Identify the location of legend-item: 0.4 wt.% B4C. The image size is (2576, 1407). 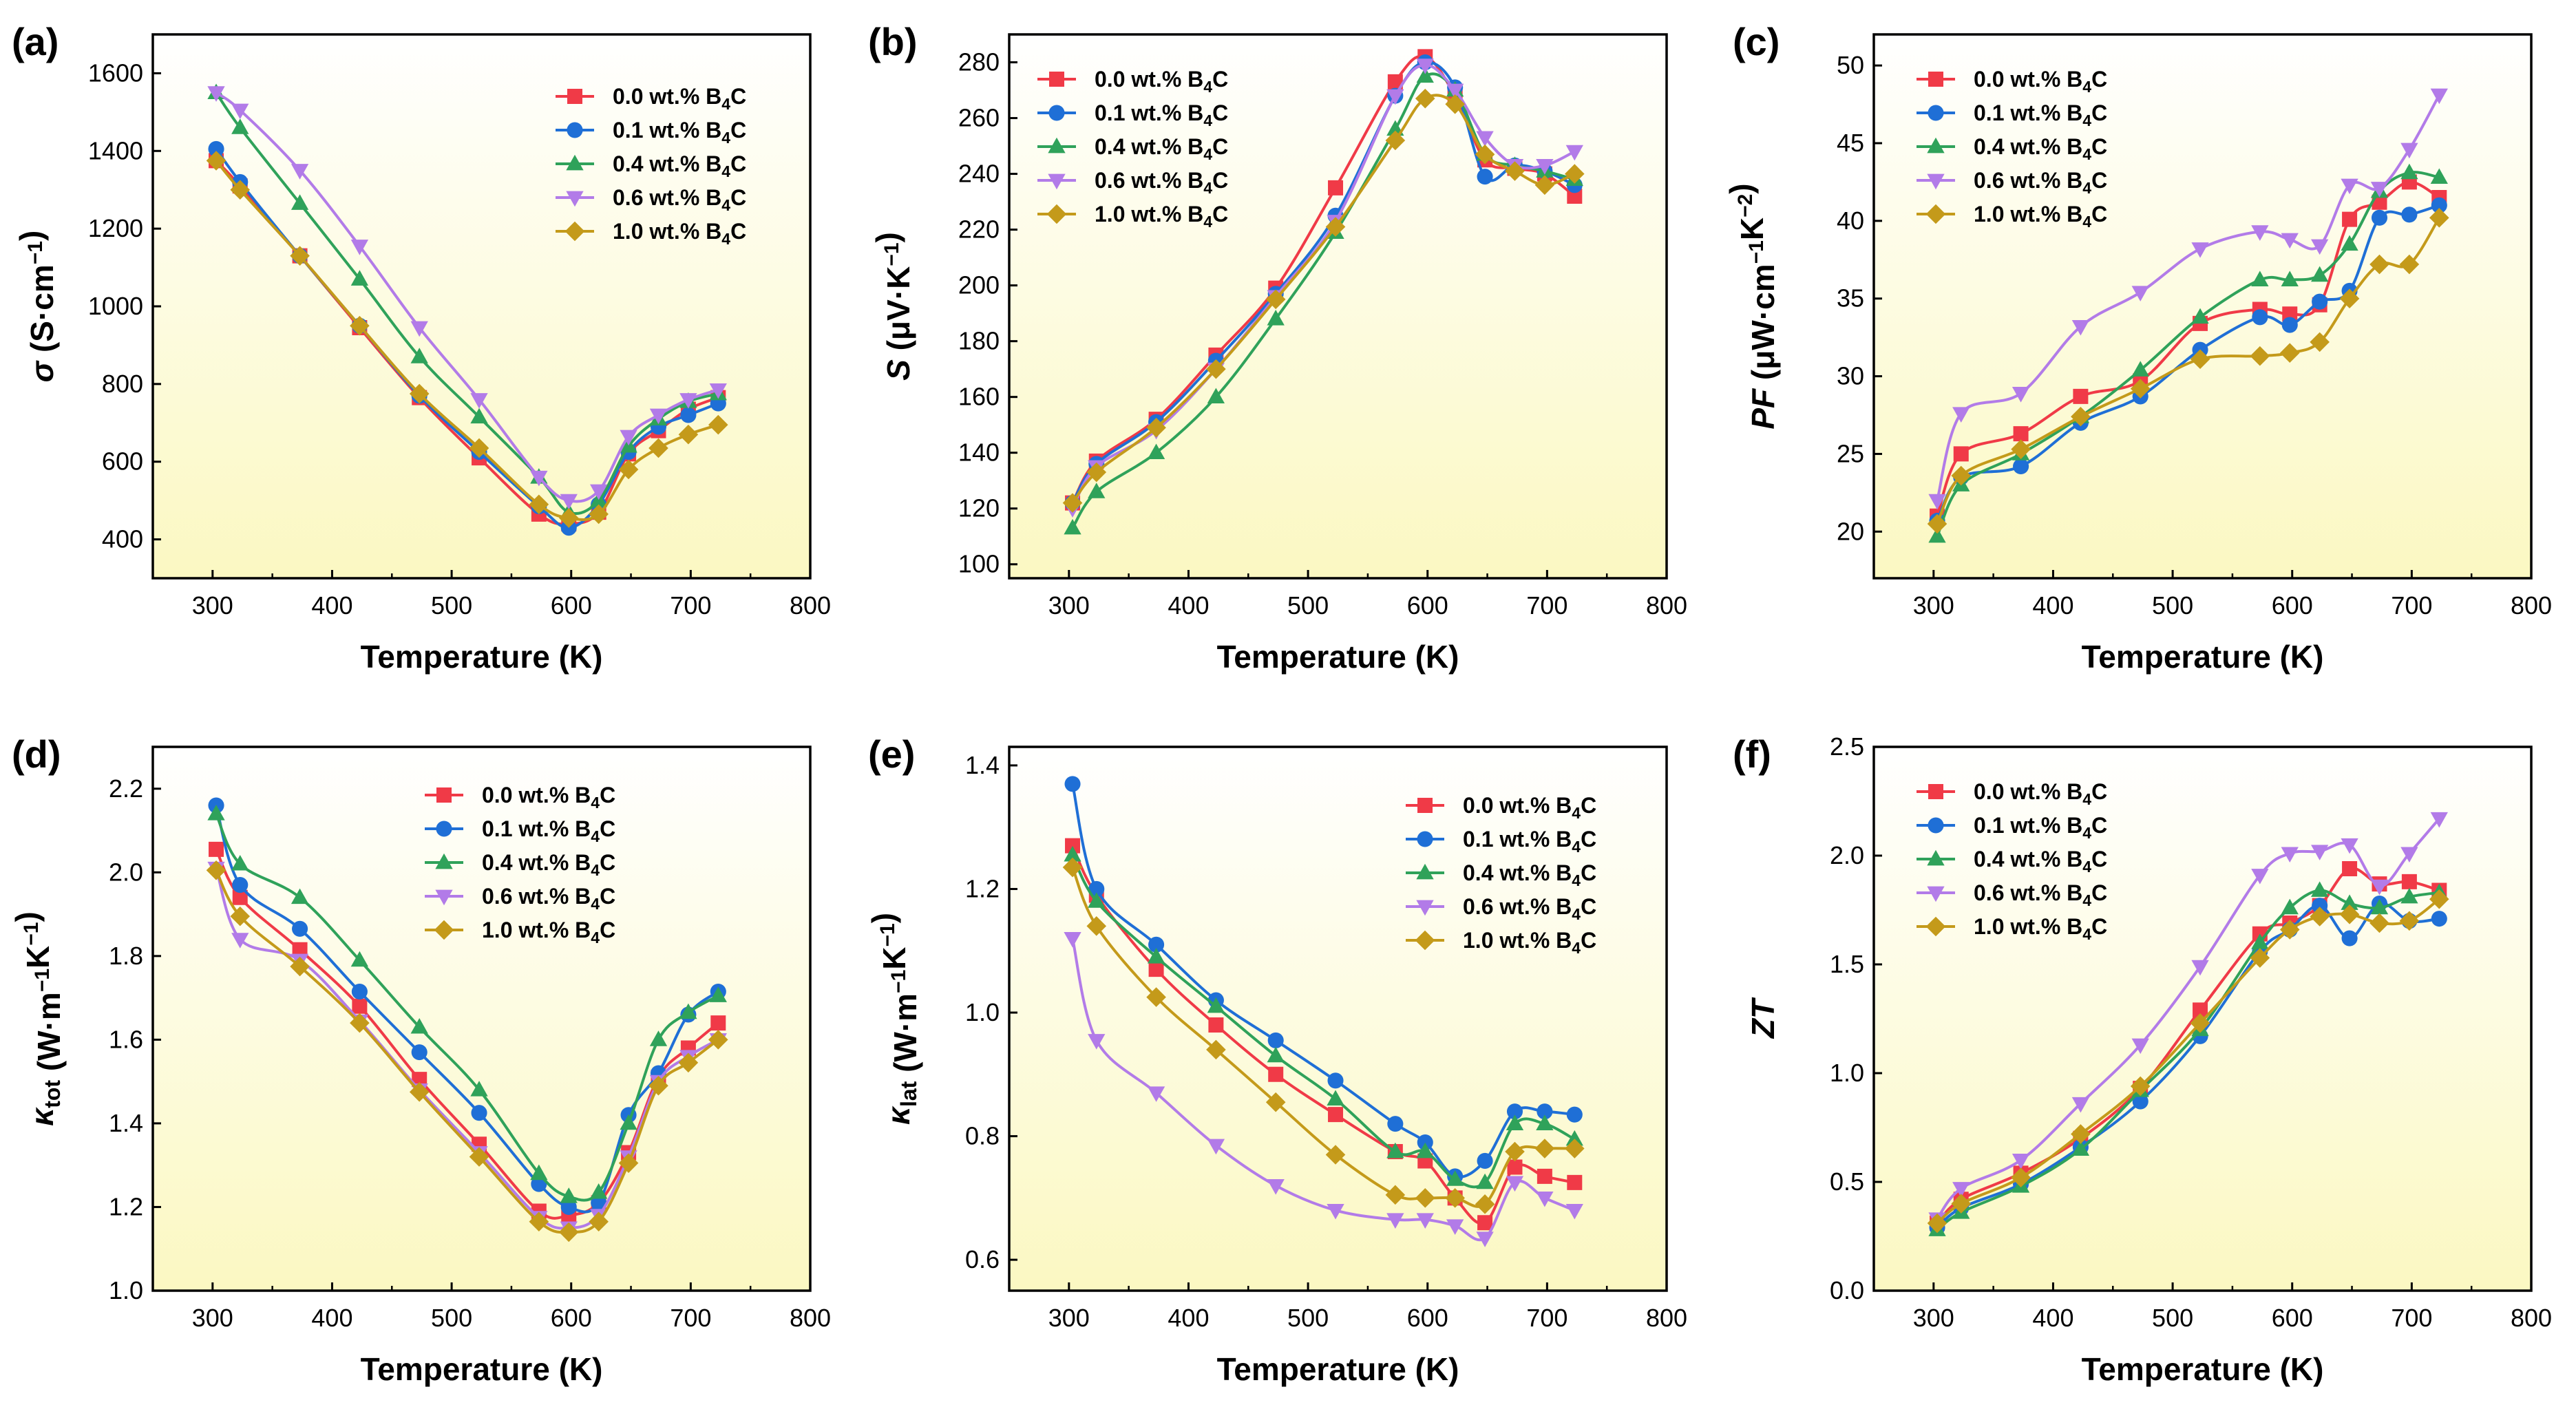
(2012, 861).